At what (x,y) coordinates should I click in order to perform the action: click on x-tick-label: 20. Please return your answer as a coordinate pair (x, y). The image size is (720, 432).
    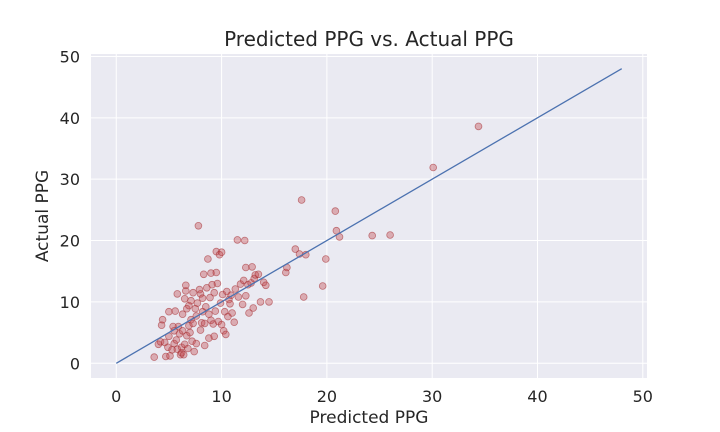
    Looking at the image, I should click on (327, 396).